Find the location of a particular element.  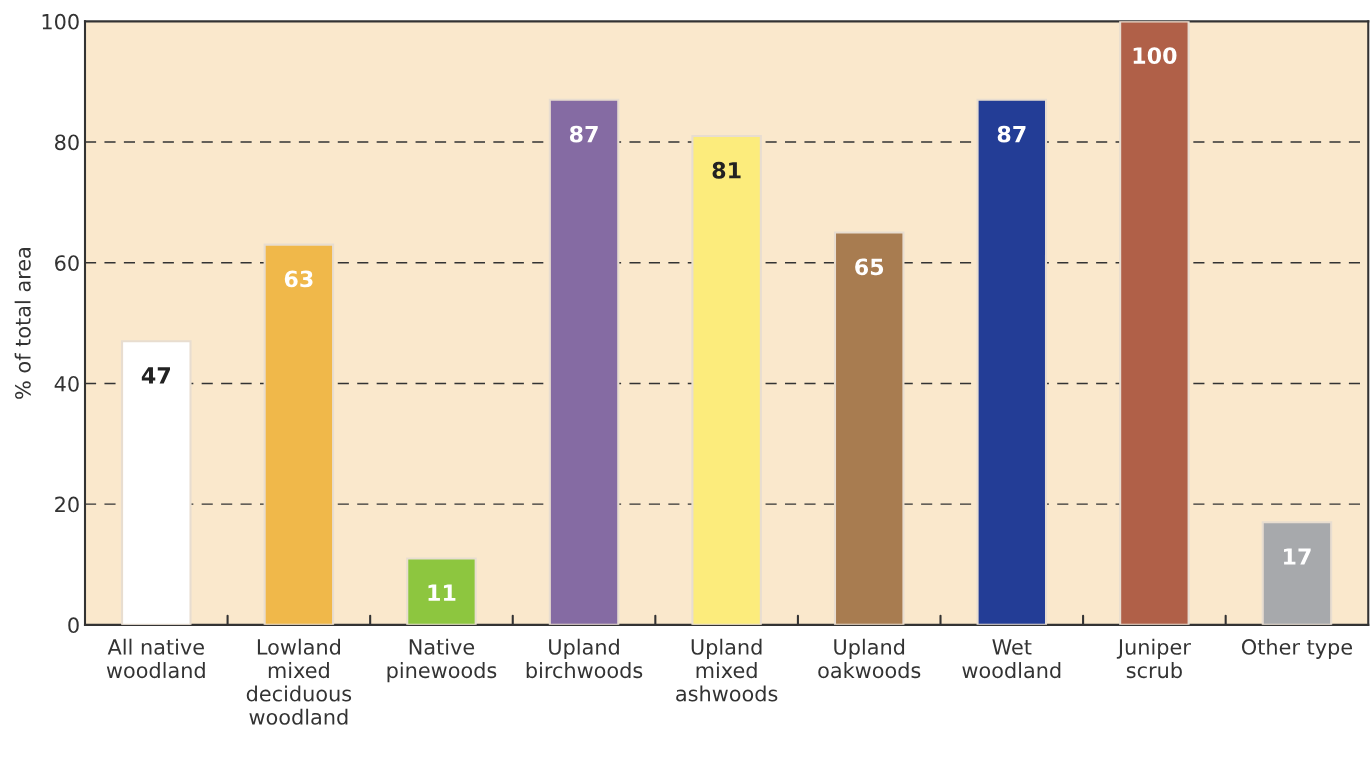

y-tick-label: 20 is located at coordinates (67, 504).